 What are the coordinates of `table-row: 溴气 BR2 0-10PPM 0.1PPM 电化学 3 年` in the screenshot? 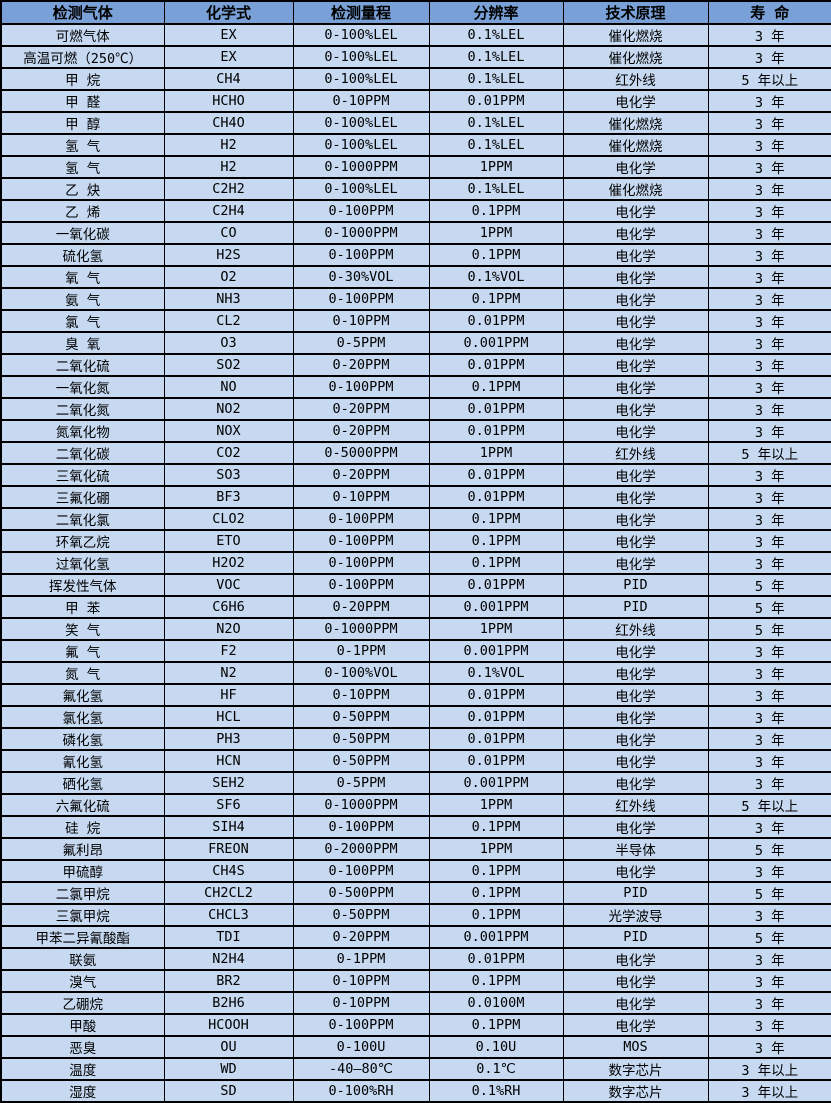 It's located at (415, 981).